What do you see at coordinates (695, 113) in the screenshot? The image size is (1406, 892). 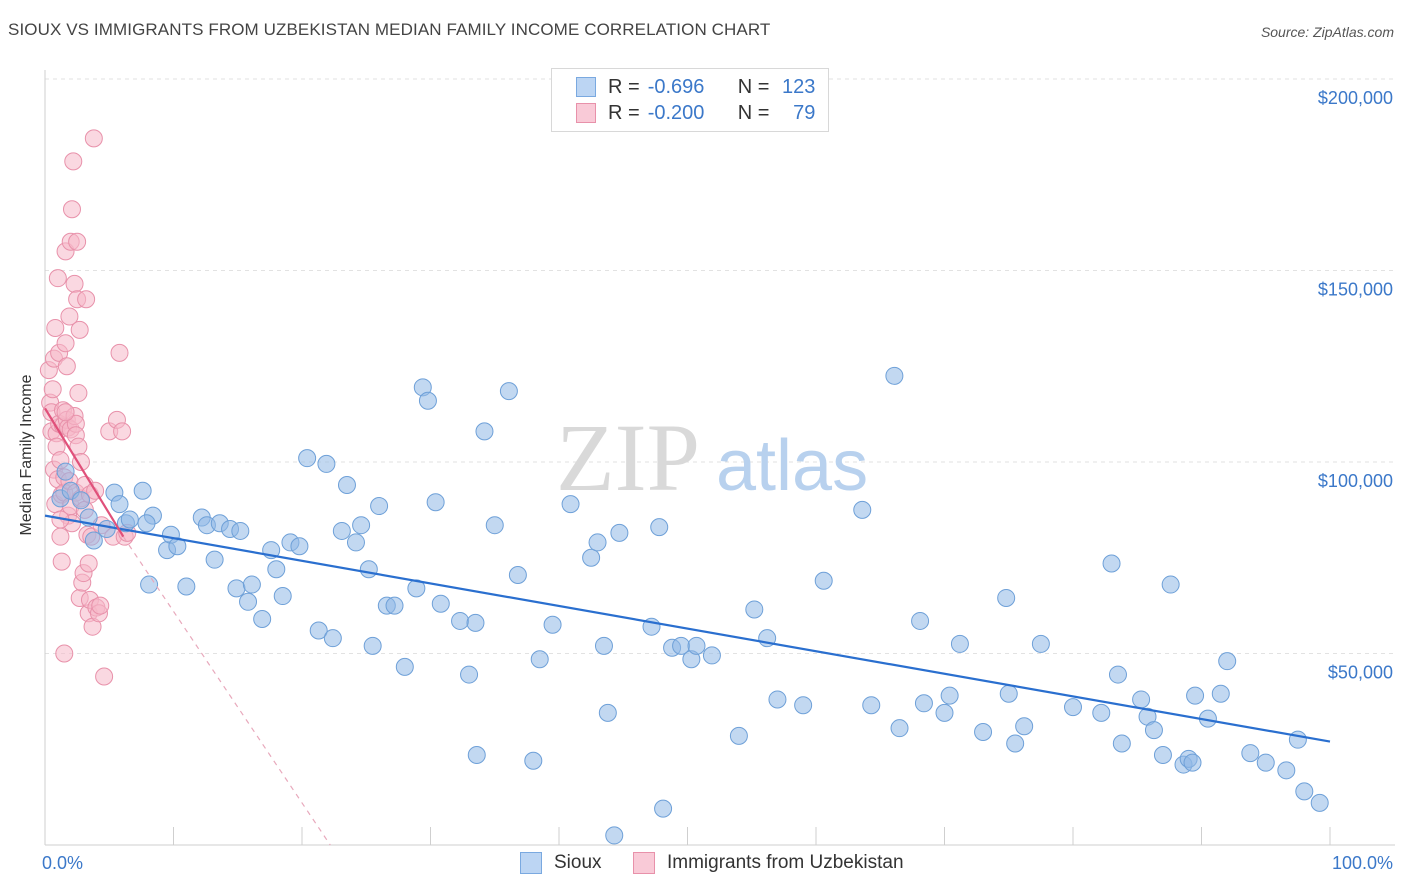 I see `legend-row-uzbekistan: R = -0.200 N = 79` at bounding box center [695, 113].